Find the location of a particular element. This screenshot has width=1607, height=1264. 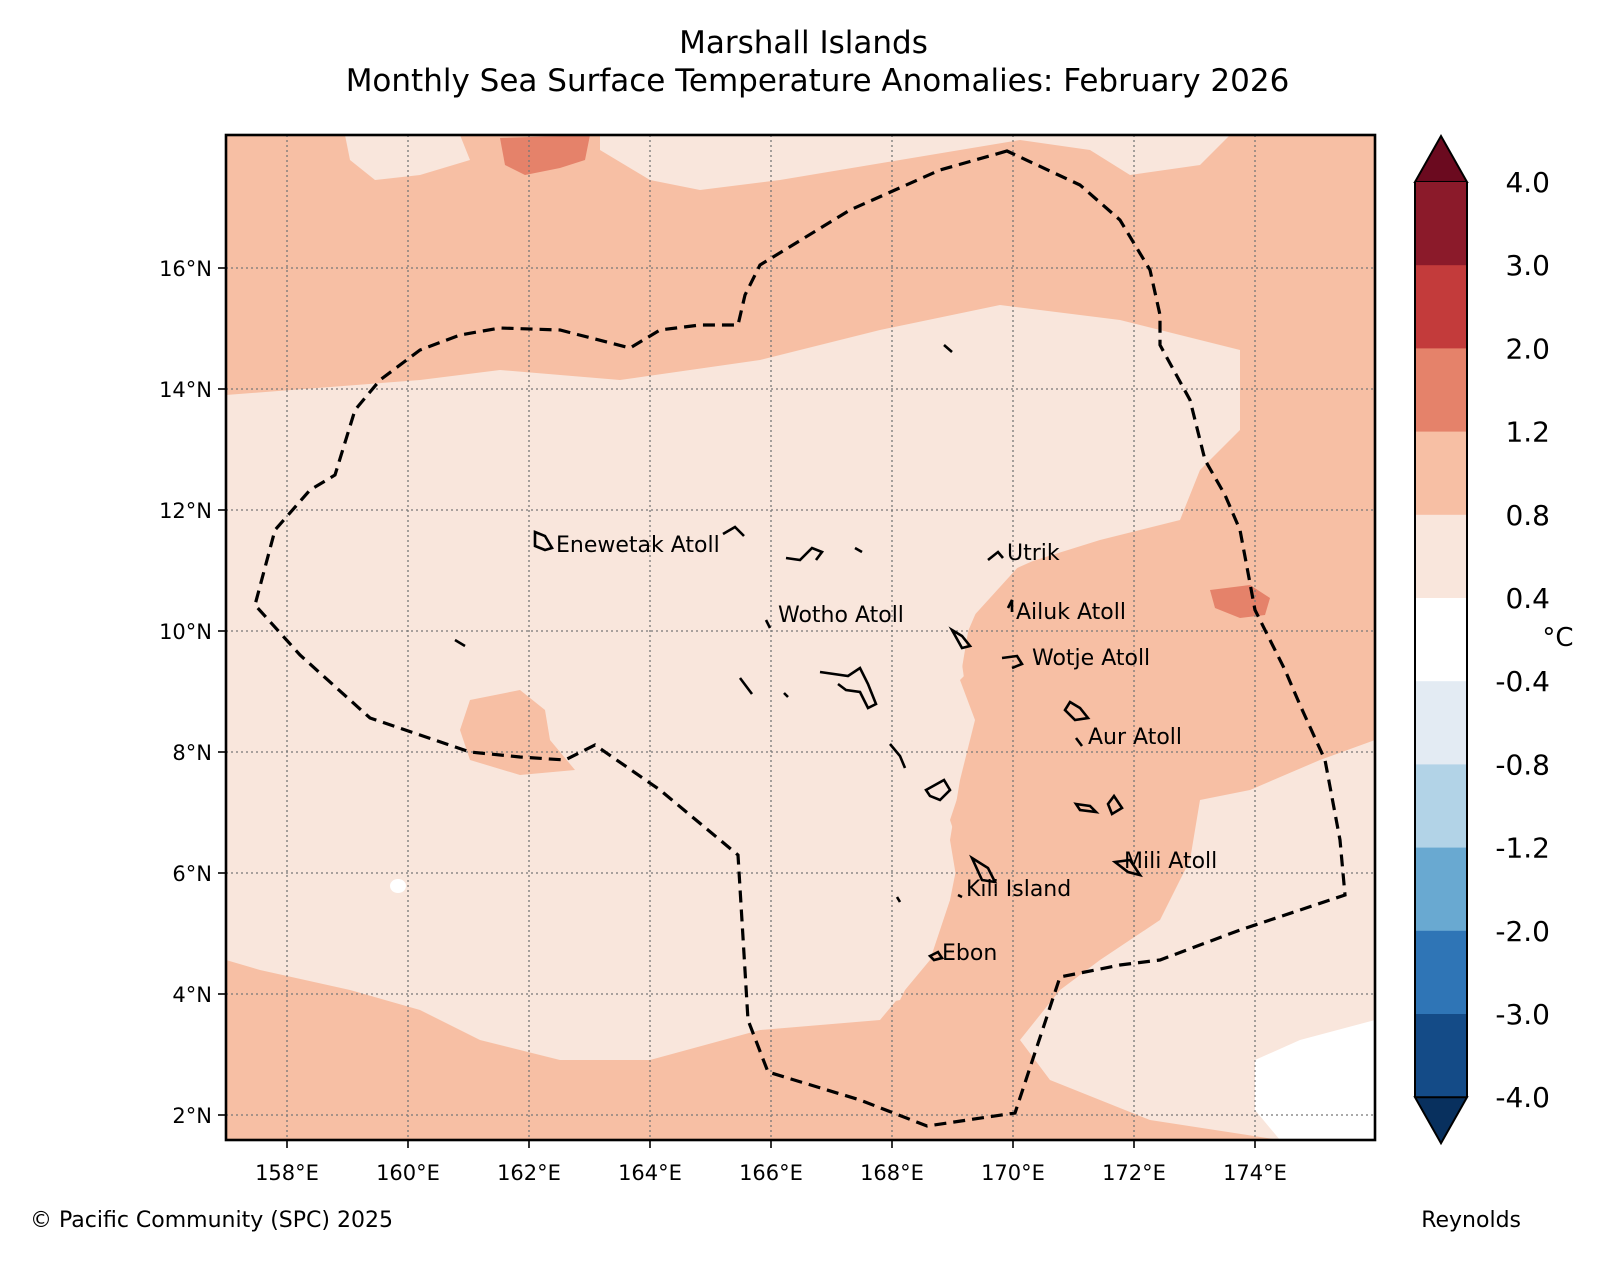

colorbar-tick-label: 0.4 is located at coordinates (1527, 598).